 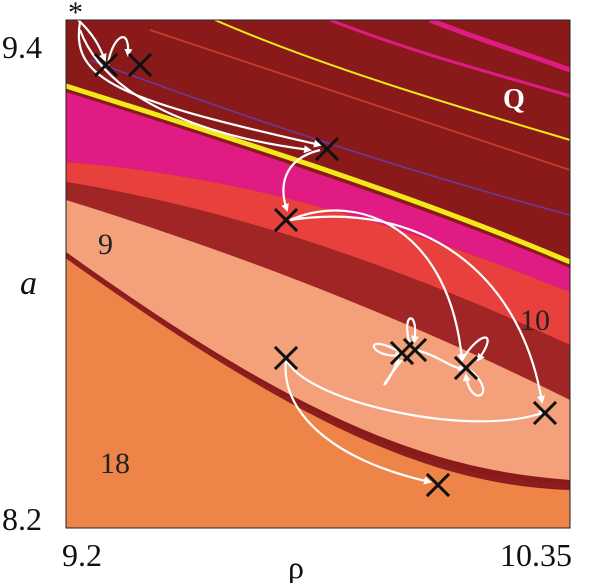 What do you see at coordinates (22, 47) in the screenshot?
I see `y-axis-max-label: 9.4` at bounding box center [22, 47].